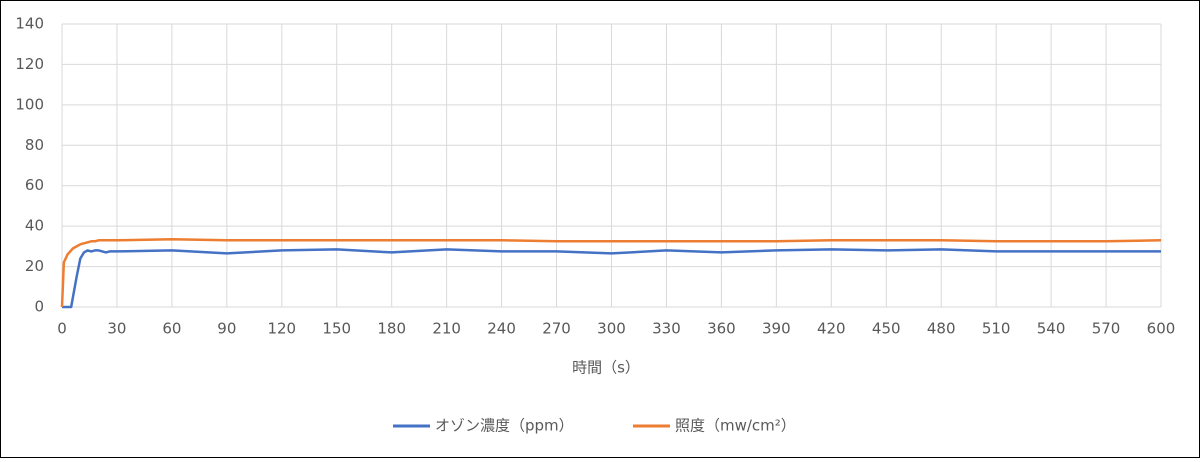 This screenshot has height=462, width=1200. What do you see at coordinates (501, 329) in the screenshot?
I see `x-tick-label: 240` at bounding box center [501, 329].